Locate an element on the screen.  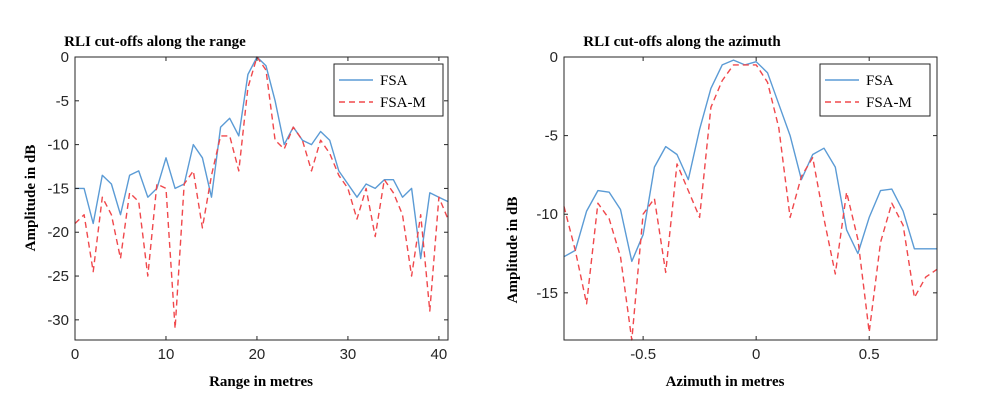
azimuth-y-tick-label: -10 is located at coordinates (547, 214).